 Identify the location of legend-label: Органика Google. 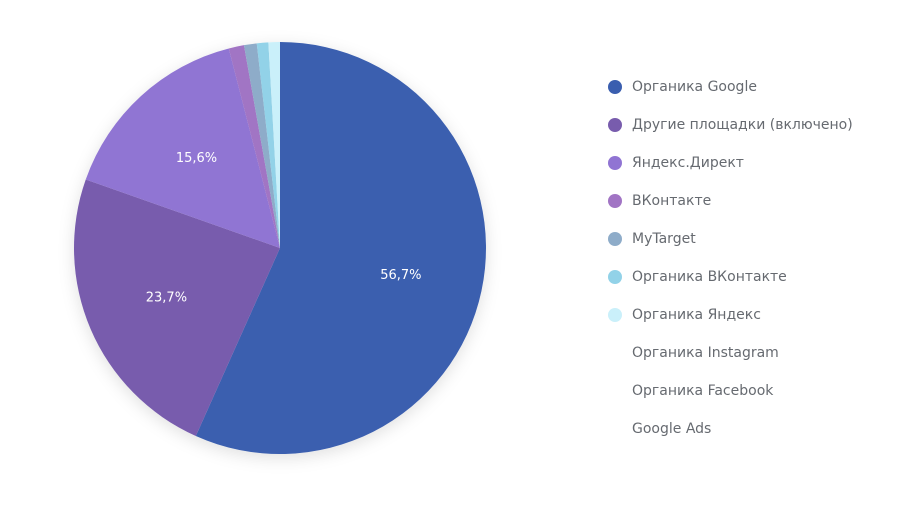
(694, 87).